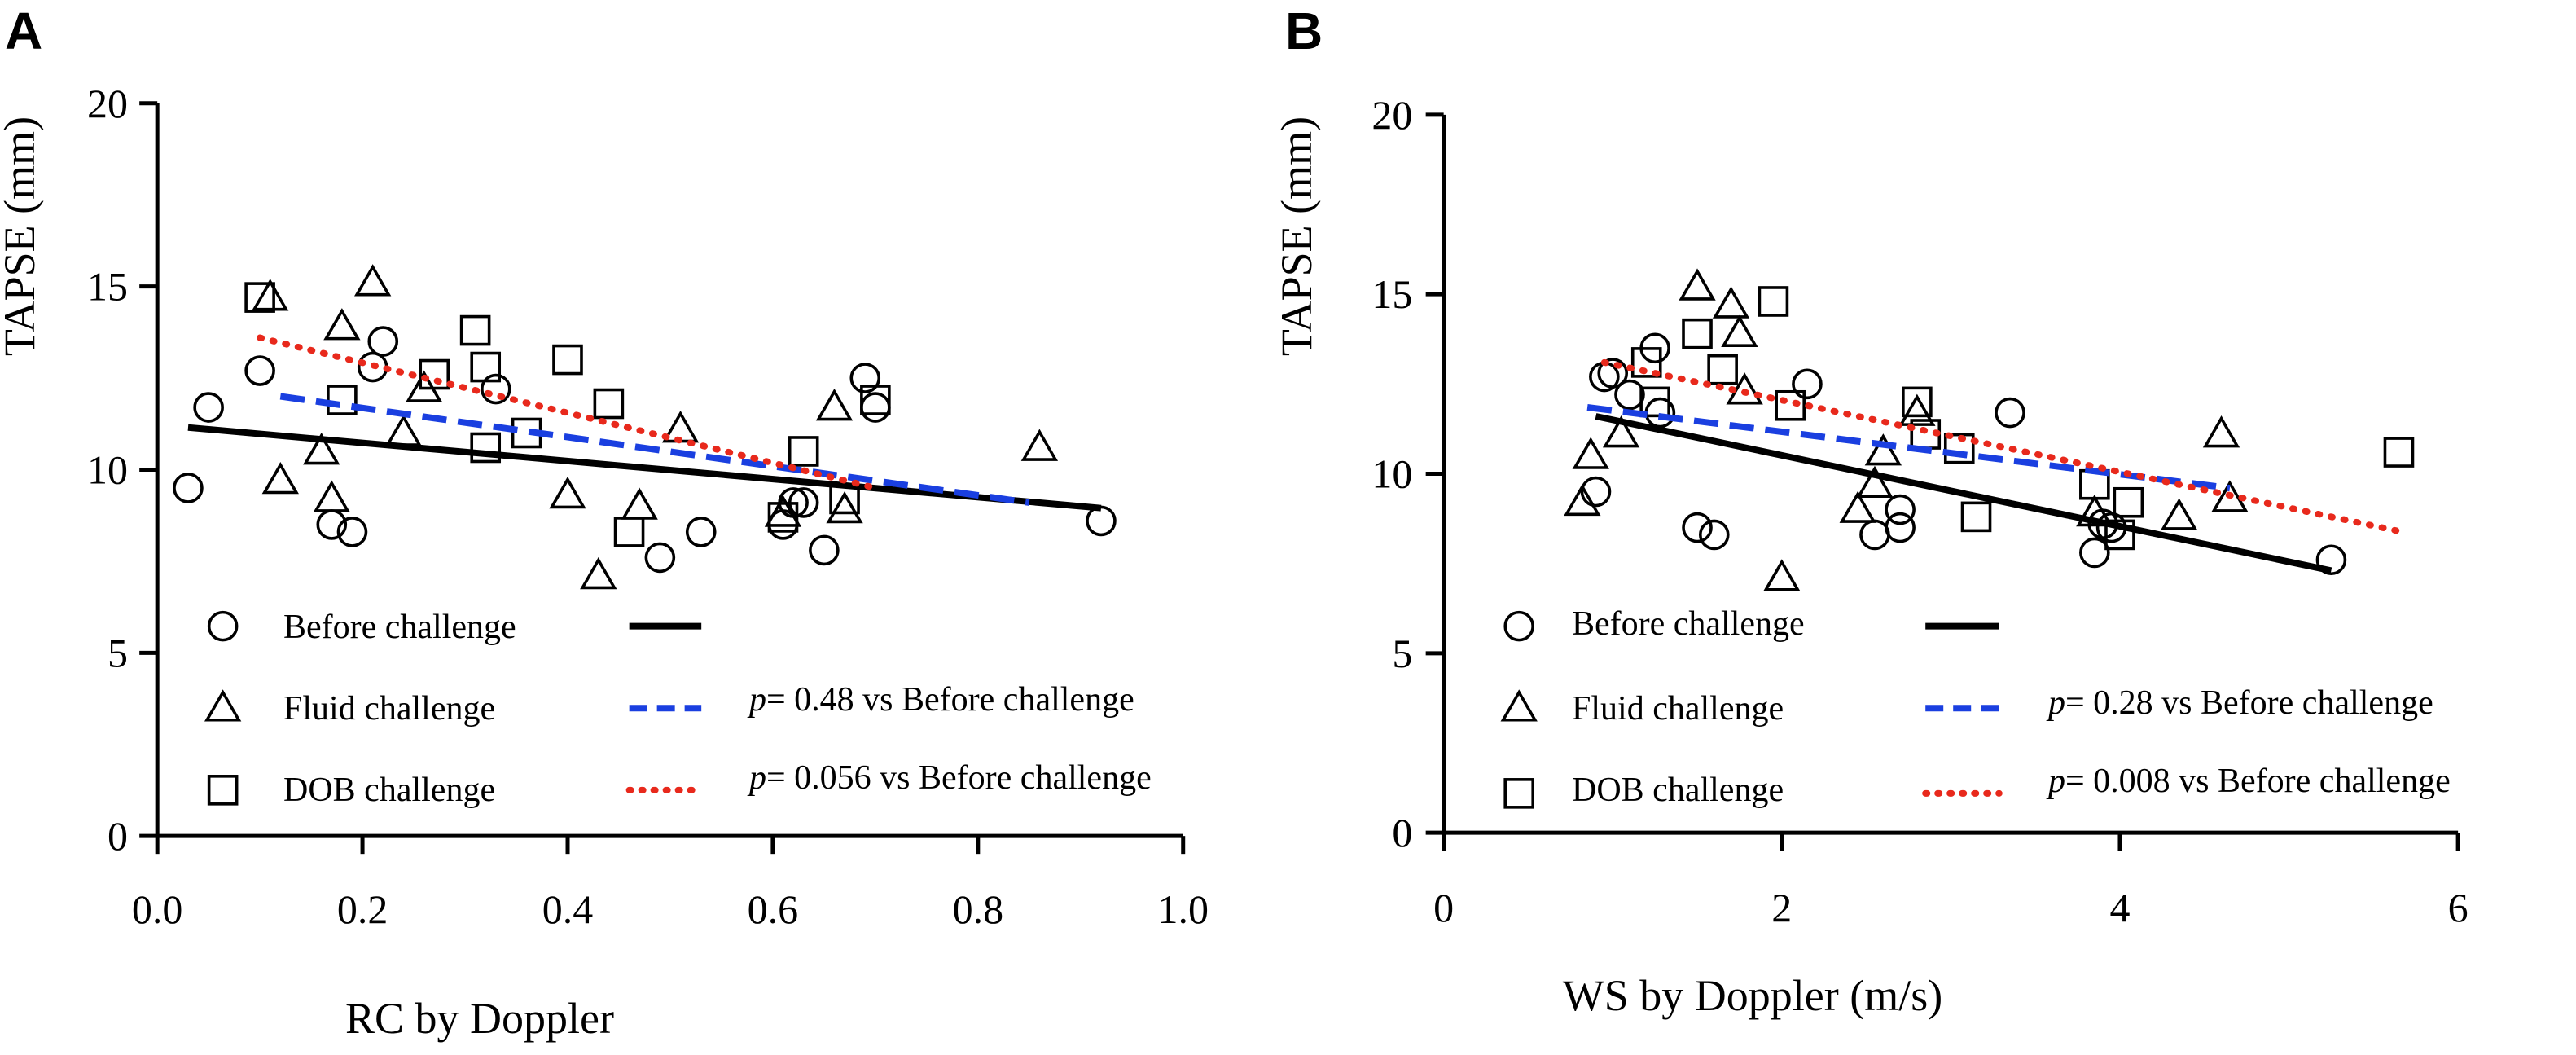 The width and height of the screenshot is (2576, 1055). Describe the element at coordinates (118, 652) in the screenshot. I see `panel-a-y-tick-label: 5` at that location.